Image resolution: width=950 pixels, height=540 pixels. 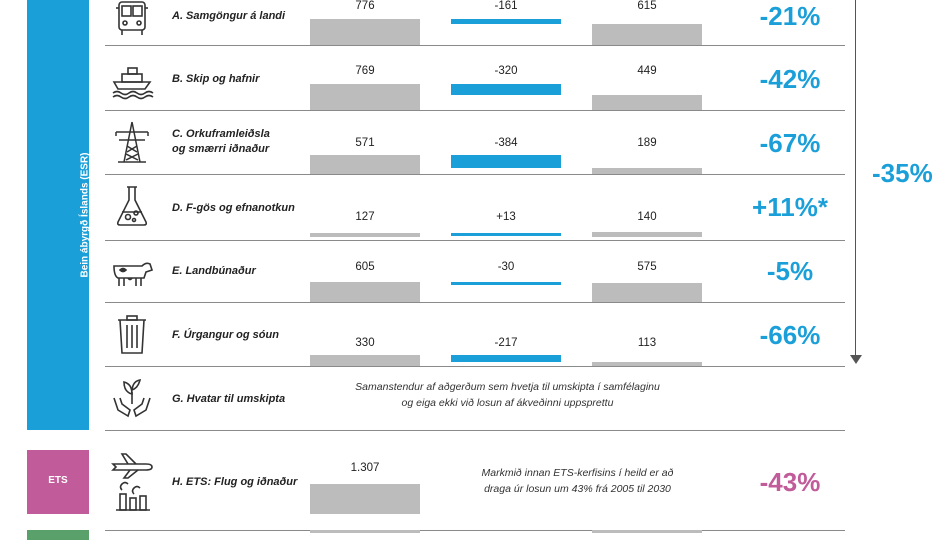 What do you see at coordinates (132, 334) in the screenshot?
I see `trash-can-icon` at bounding box center [132, 334].